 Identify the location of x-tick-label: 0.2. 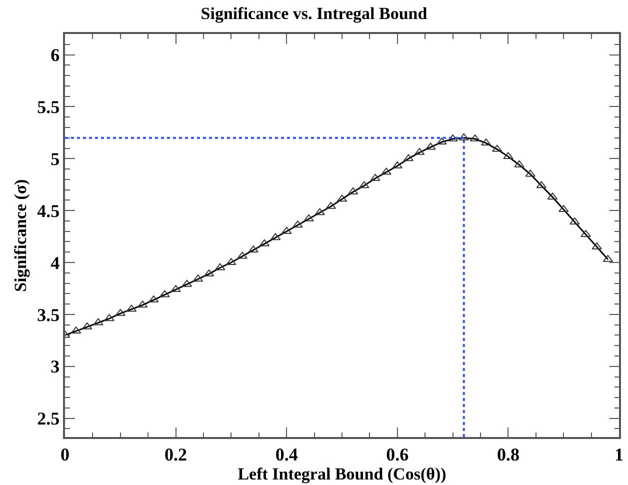
(176, 454).